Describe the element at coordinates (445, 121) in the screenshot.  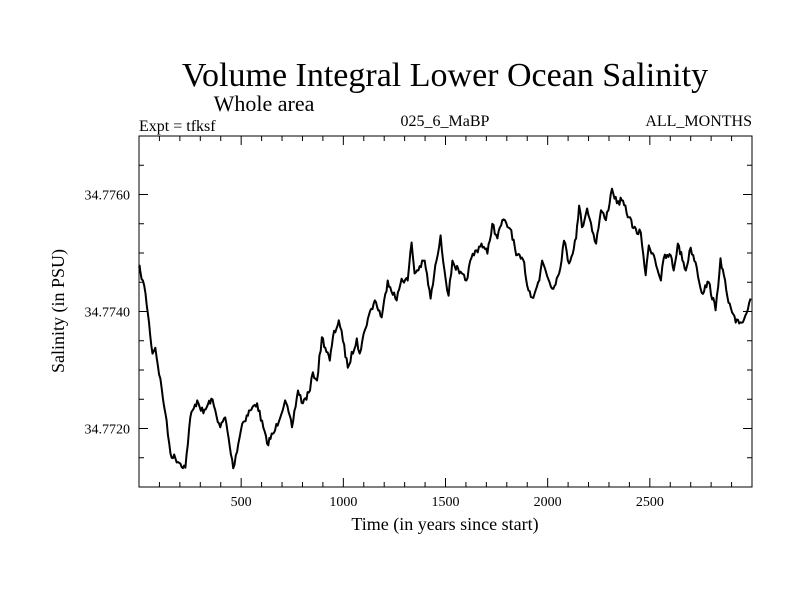
I see `run-label: 025_6_MaBP` at that location.